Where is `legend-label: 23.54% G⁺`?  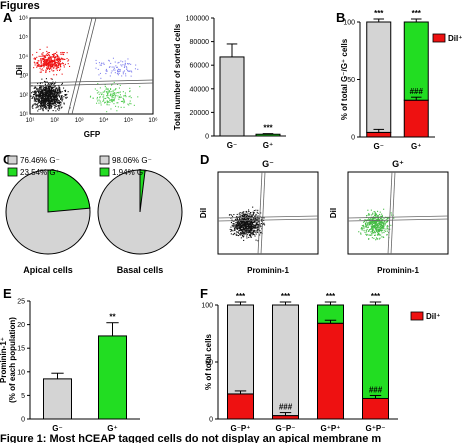 legend-label: 23.54% G⁺ is located at coordinates (40, 172).